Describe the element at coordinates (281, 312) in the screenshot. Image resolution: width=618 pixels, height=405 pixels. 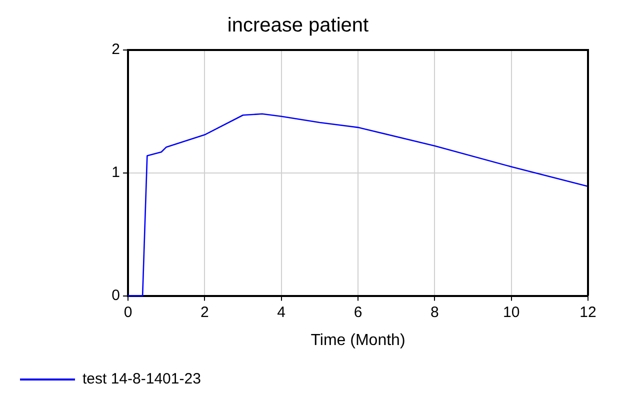
I see `x-tick-label: 4` at that location.